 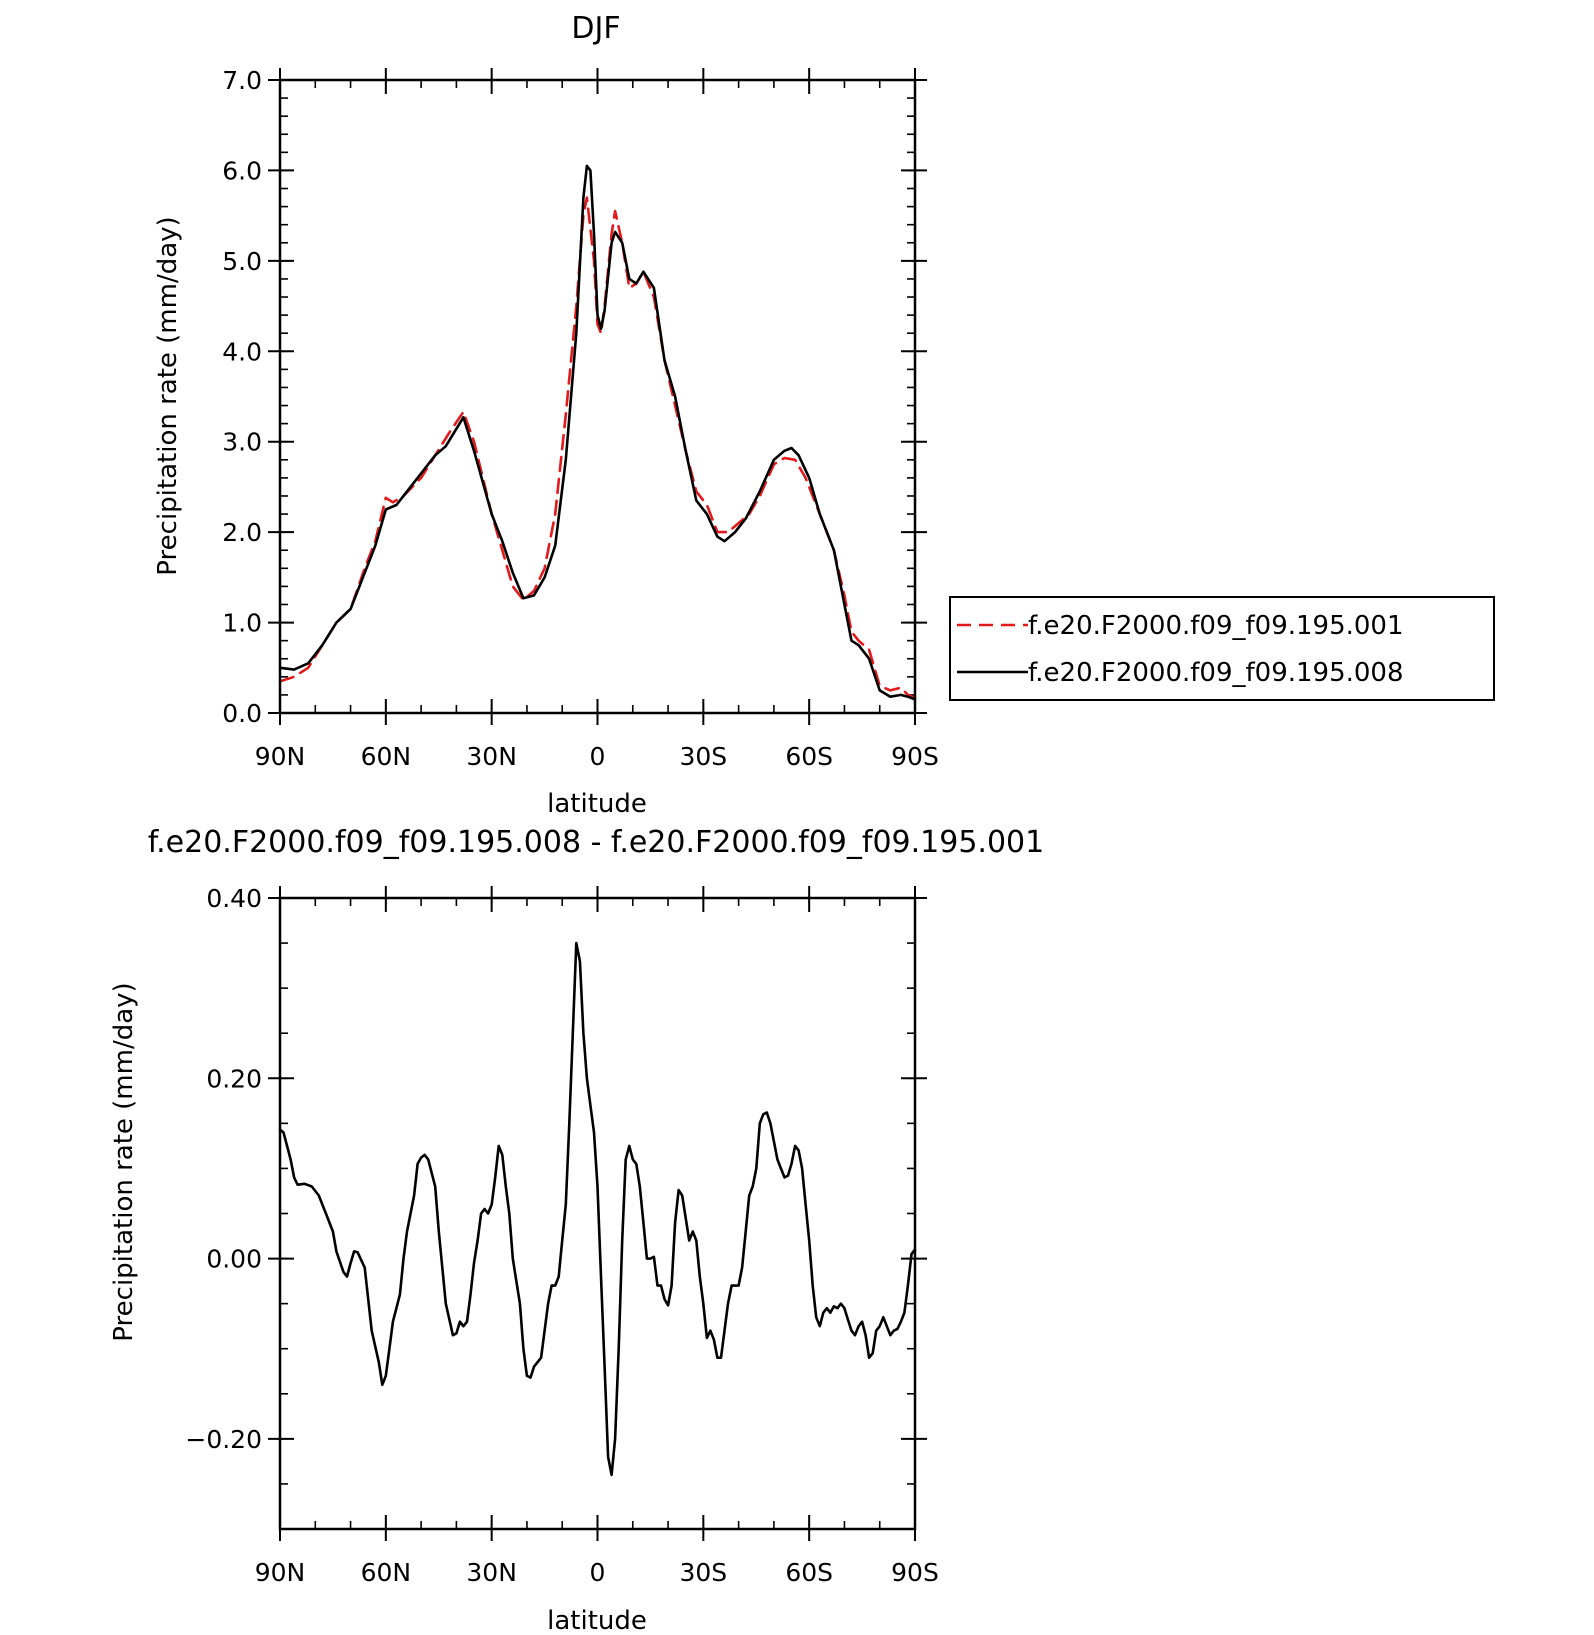 I want to click on bottom-x-tick-label: 90N, so click(x=280, y=1572).